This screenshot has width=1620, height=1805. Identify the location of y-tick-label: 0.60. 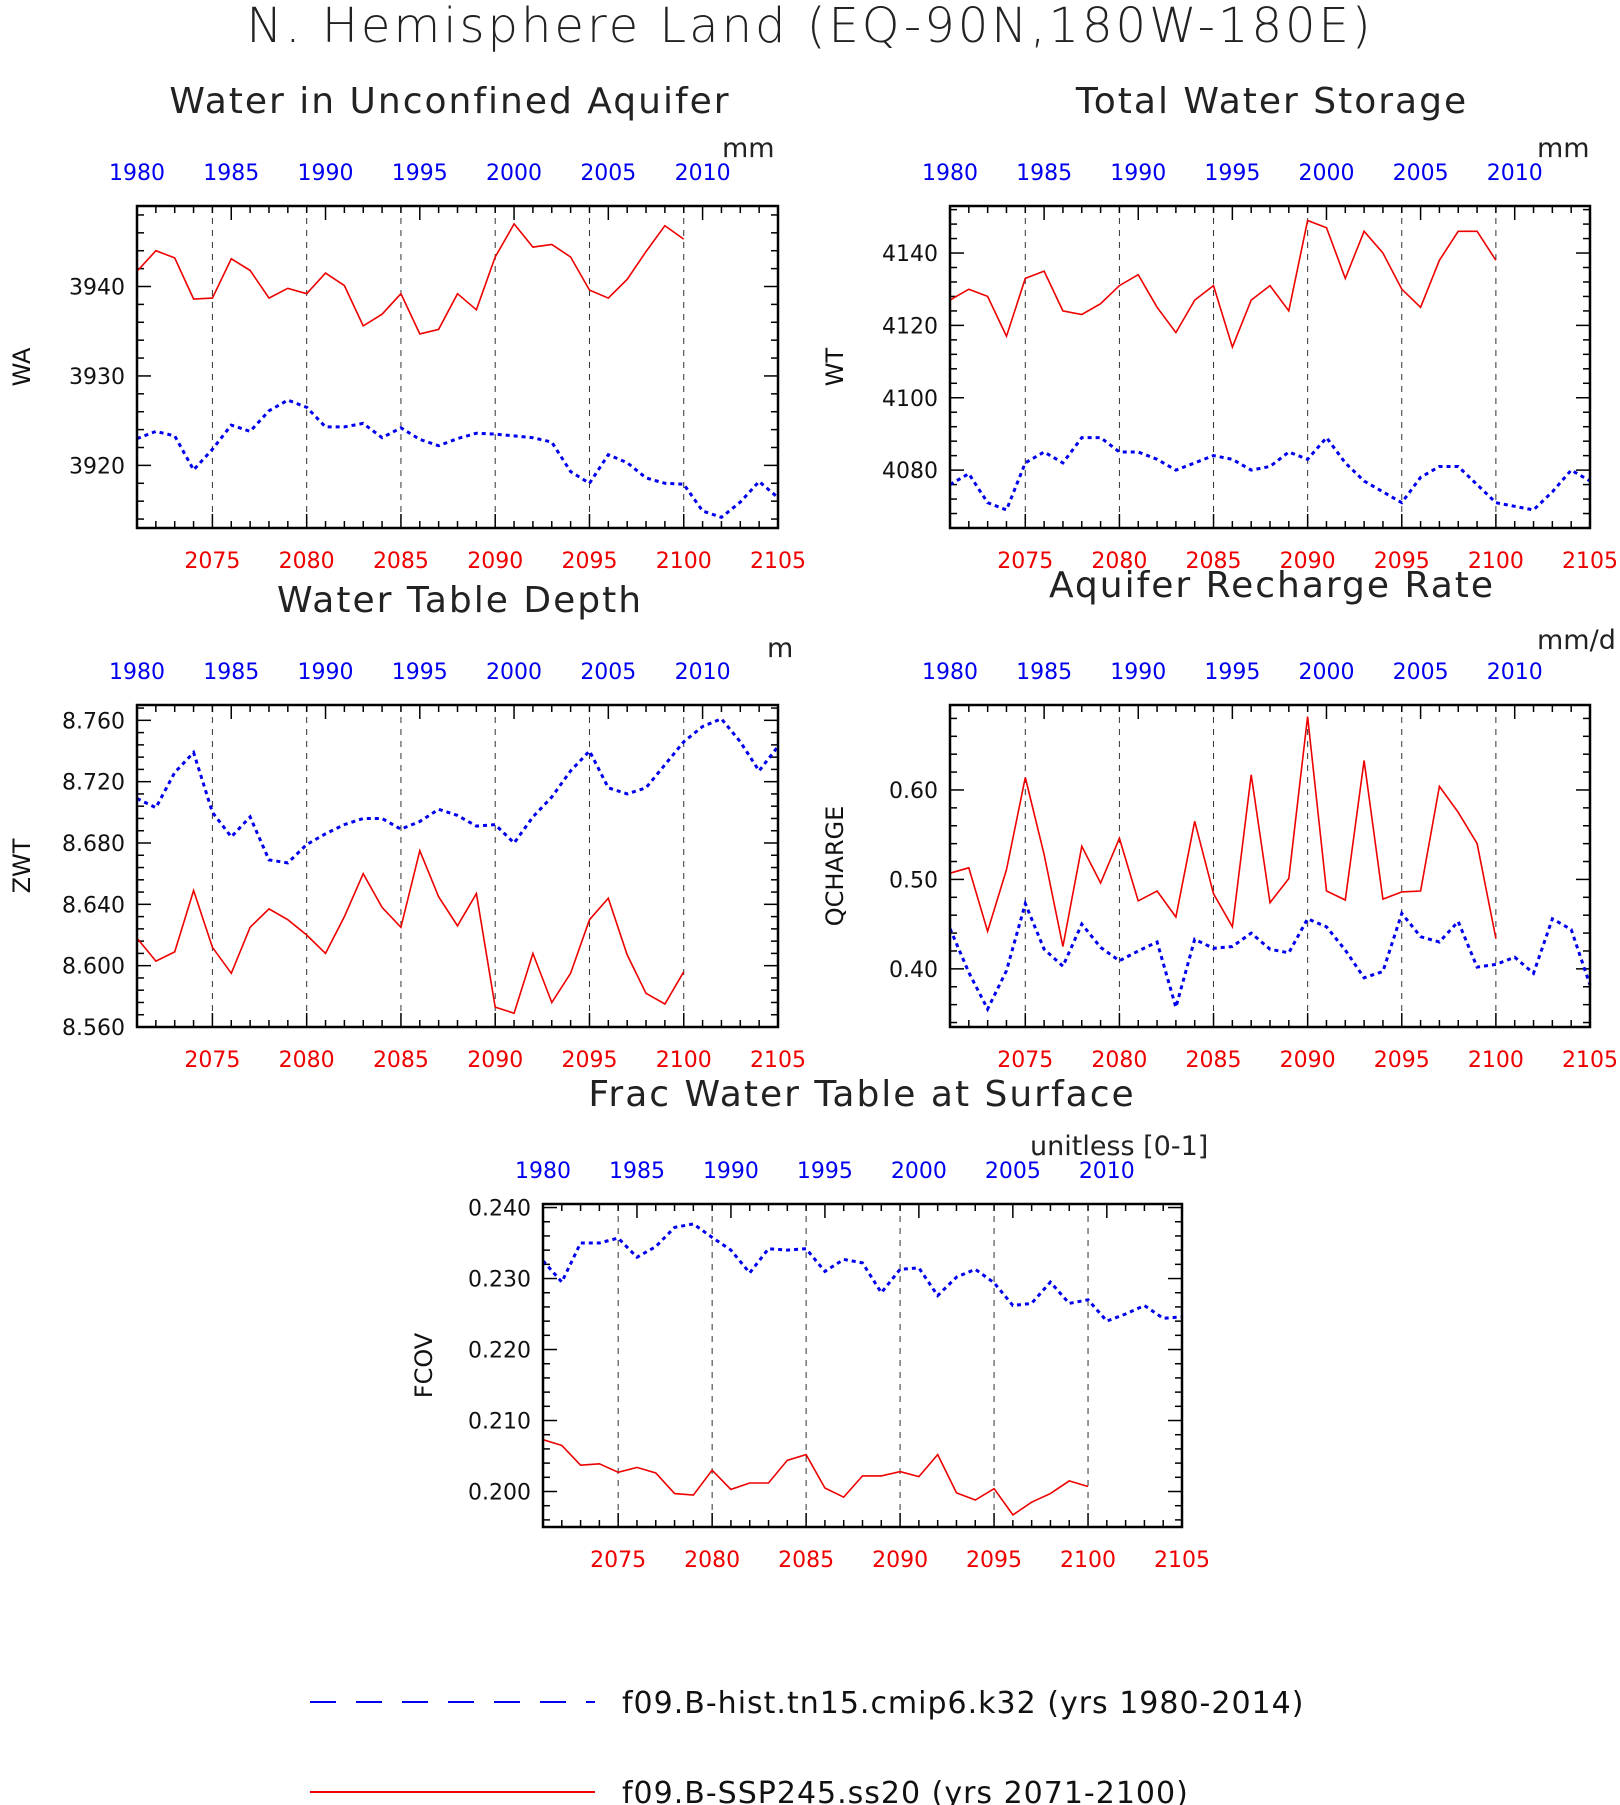
(913, 791).